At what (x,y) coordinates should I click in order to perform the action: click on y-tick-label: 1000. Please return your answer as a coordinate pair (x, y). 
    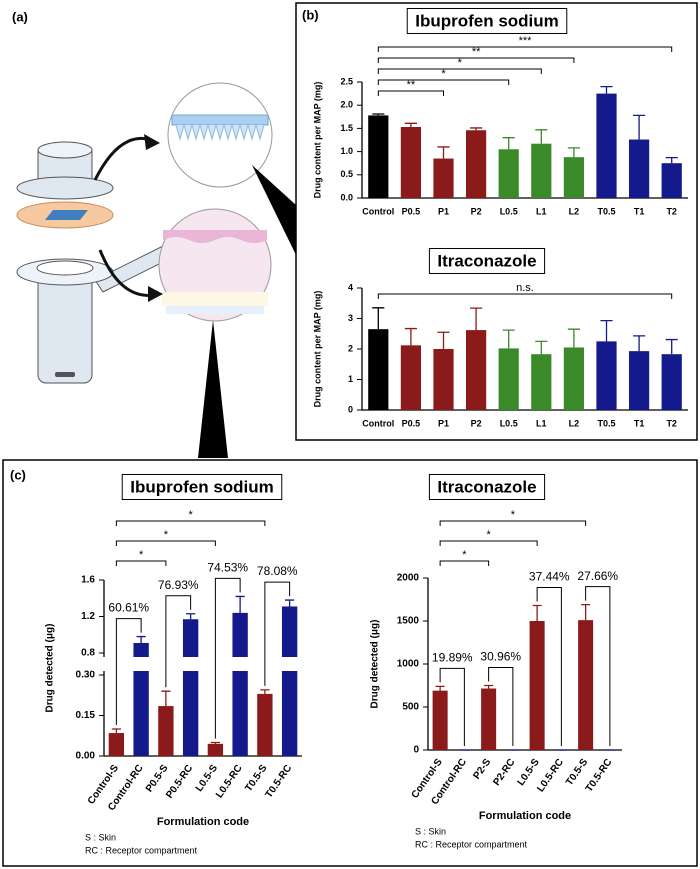
    Looking at the image, I should click on (408, 664).